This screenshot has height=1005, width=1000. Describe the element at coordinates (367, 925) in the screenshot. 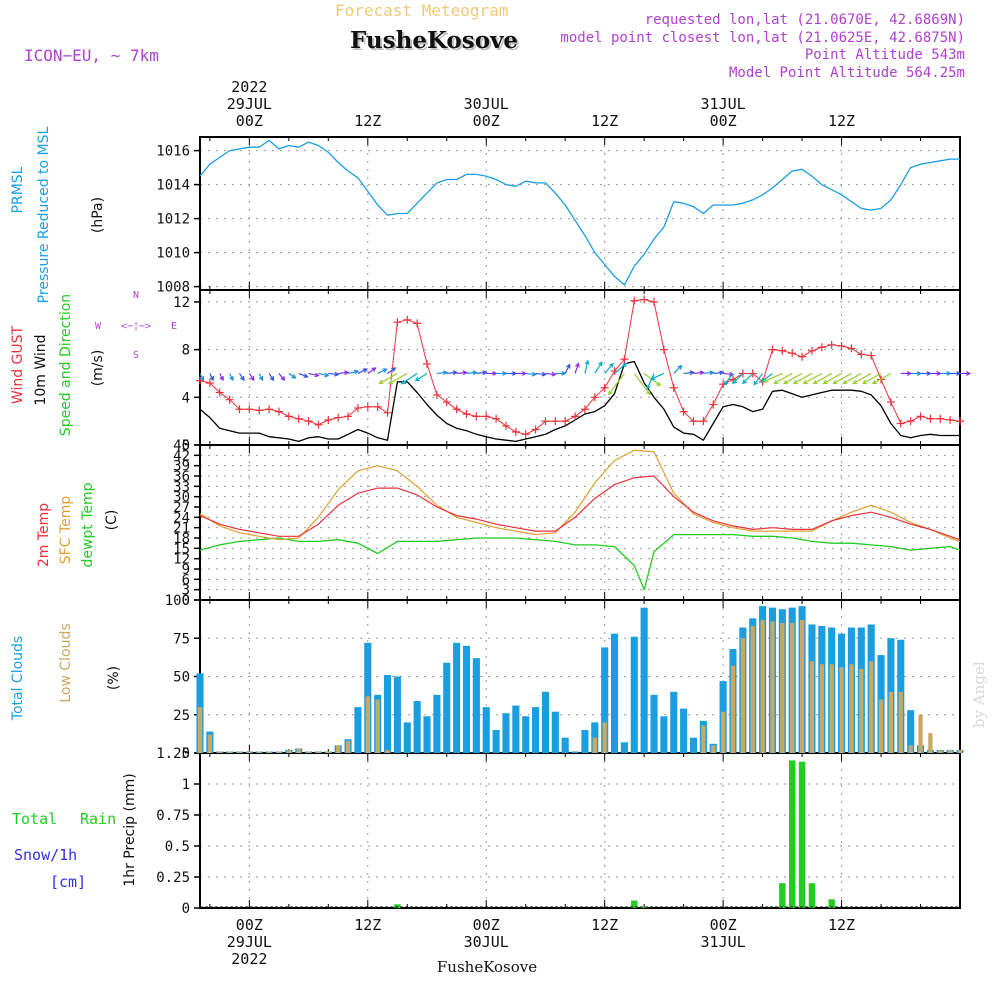

I see `bottom-time-label: 12Z` at that location.